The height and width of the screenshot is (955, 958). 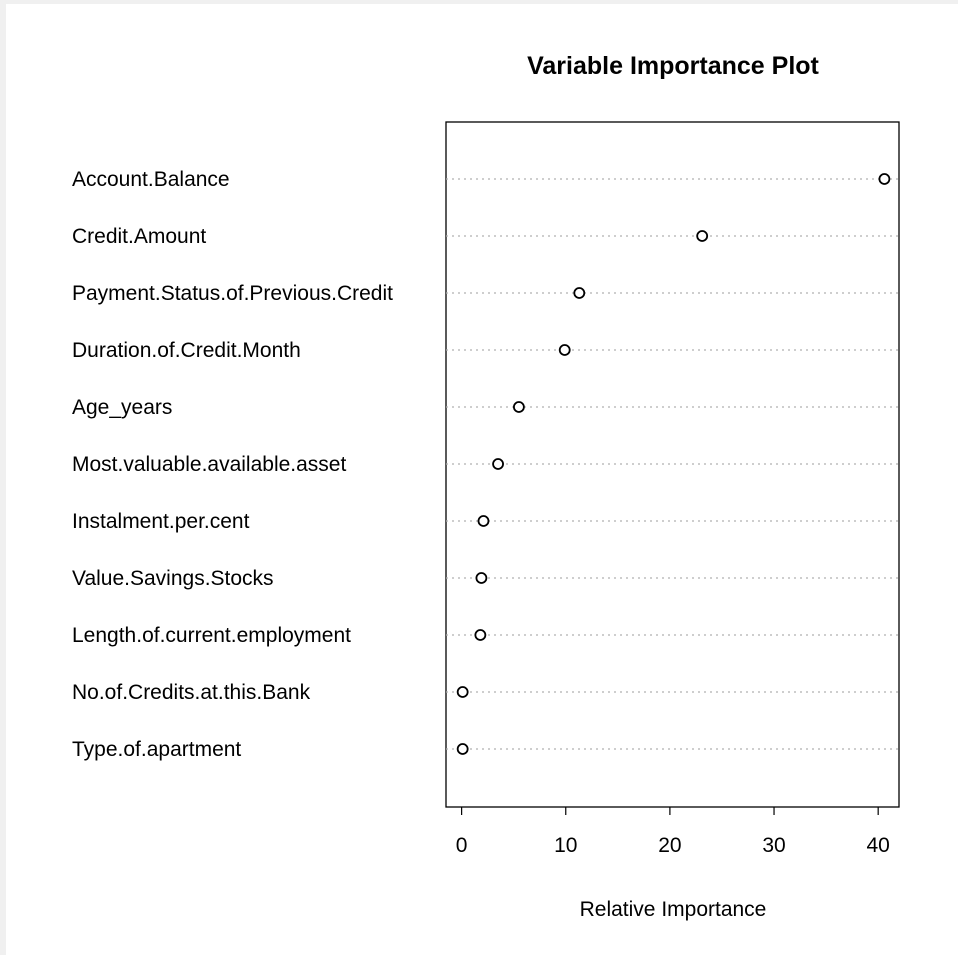 I want to click on category-label: Value.Savings.Stocks, so click(x=173, y=578).